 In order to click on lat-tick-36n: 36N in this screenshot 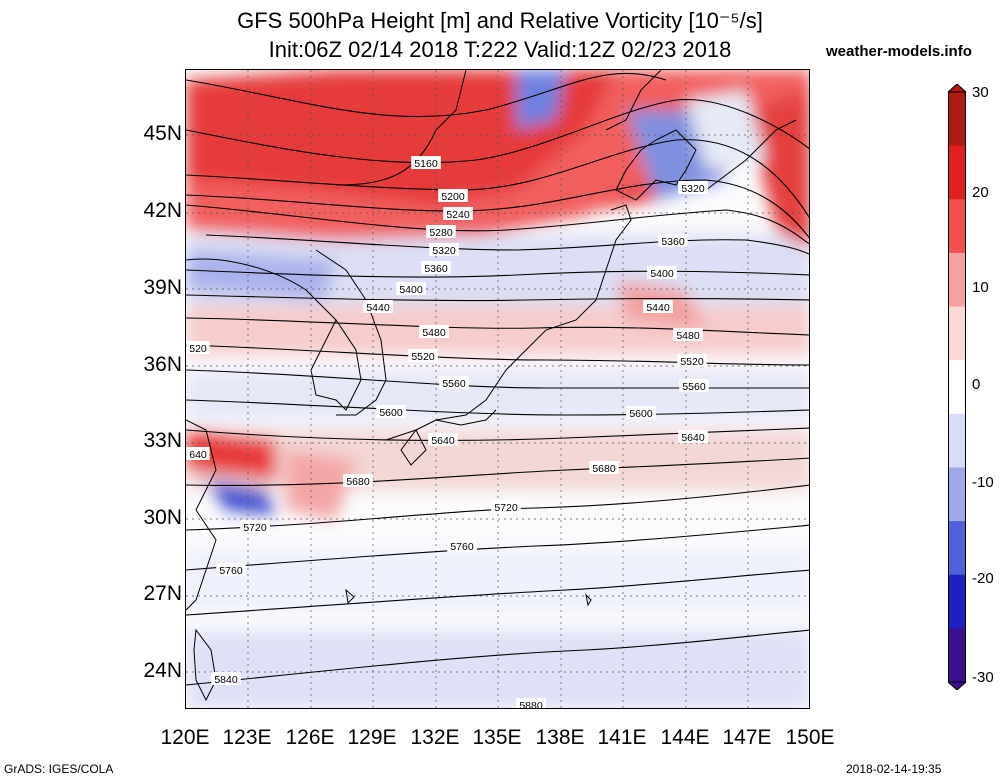, I will do `click(162, 364)`.